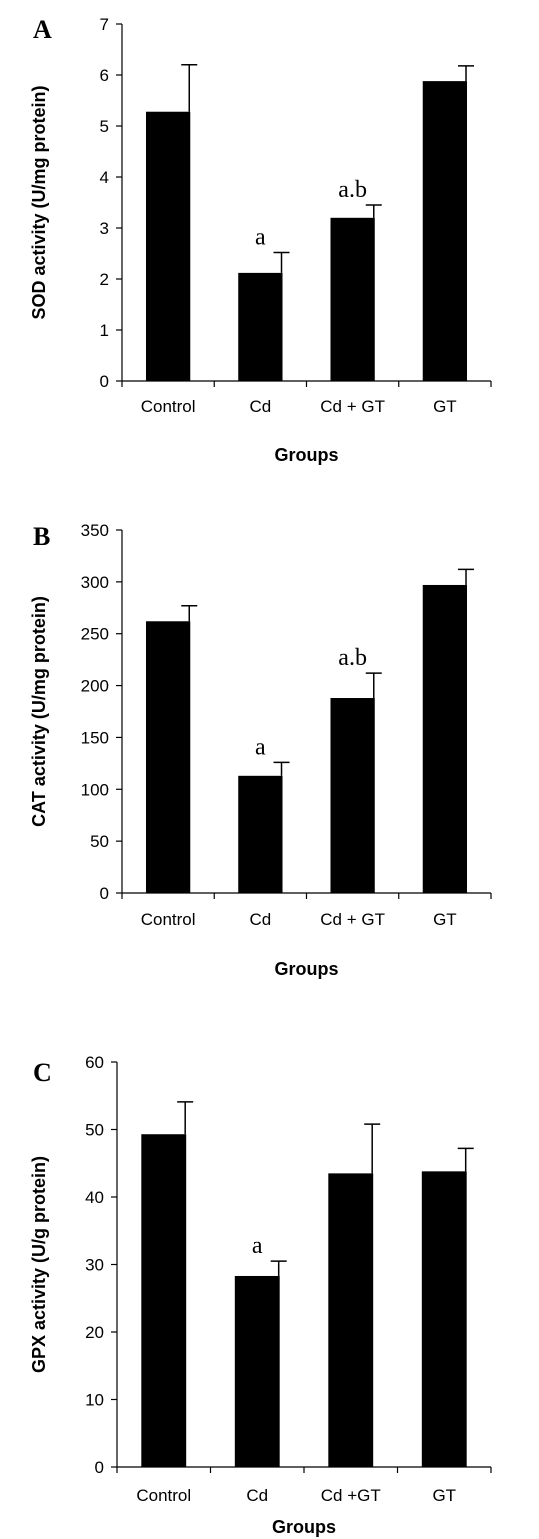  What do you see at coordinates (95, 530) in the screenshot?
I see `y-tick-label: 350` at bounding box center [95, 530].